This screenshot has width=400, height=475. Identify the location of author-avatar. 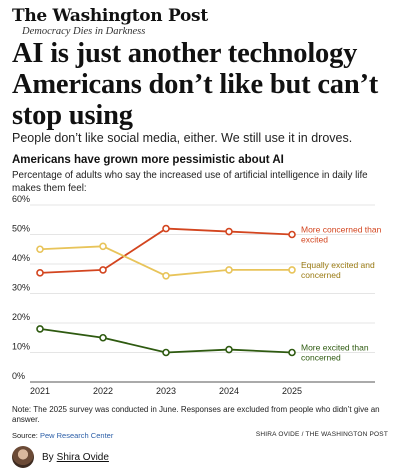
(23, 457).